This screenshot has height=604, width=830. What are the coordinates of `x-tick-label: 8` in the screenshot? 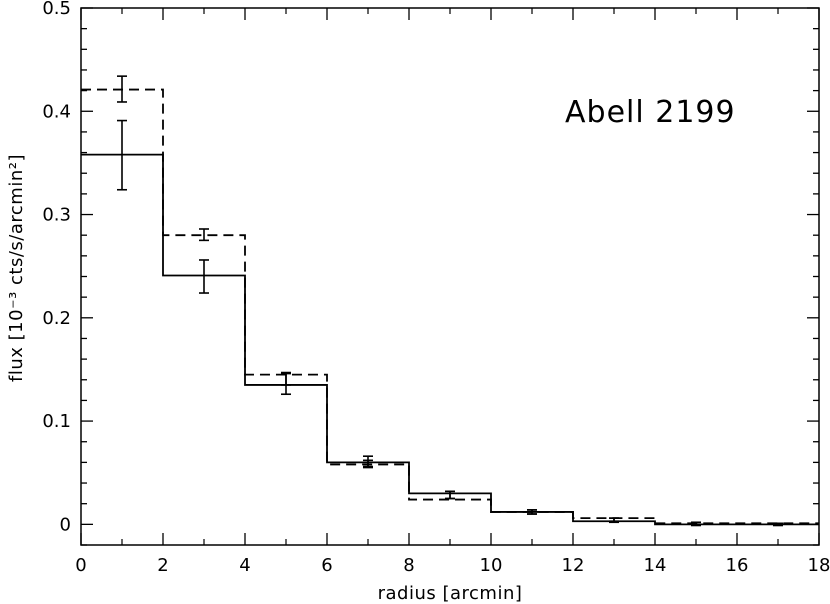 It's located at (408, 565).